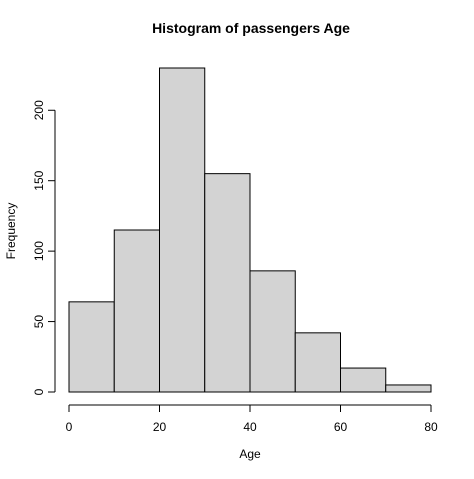  What do you see at coordinates (39, 391) in the screenshot?
I see `y-tick-label: 0` at bounding box center [39, 391].